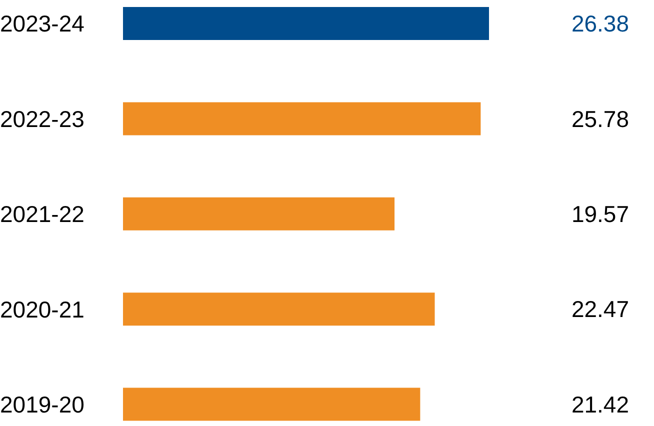 The image size is (654, 426). I want to click on y-tick-label: 2020-21, so click(42, 309).